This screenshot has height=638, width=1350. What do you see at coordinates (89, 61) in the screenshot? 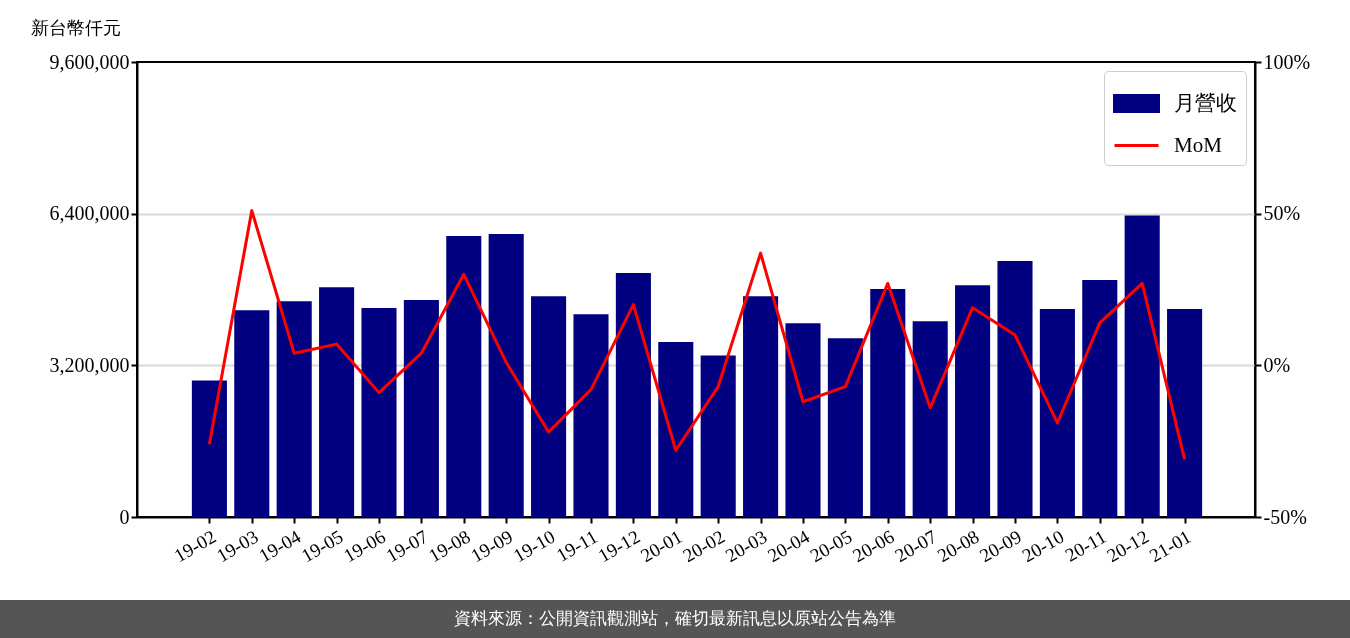
I see `y-tick-label: 9,600,000` at bounding box center [89, 61].